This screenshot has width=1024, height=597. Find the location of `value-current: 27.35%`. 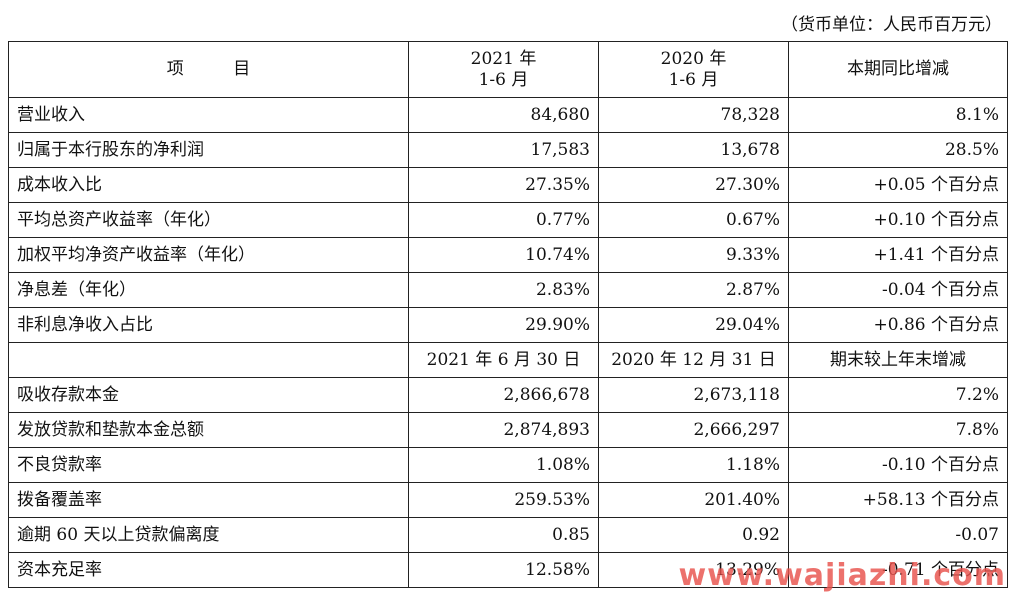

value-current: 27.35% is located at coordinates (503, 185).